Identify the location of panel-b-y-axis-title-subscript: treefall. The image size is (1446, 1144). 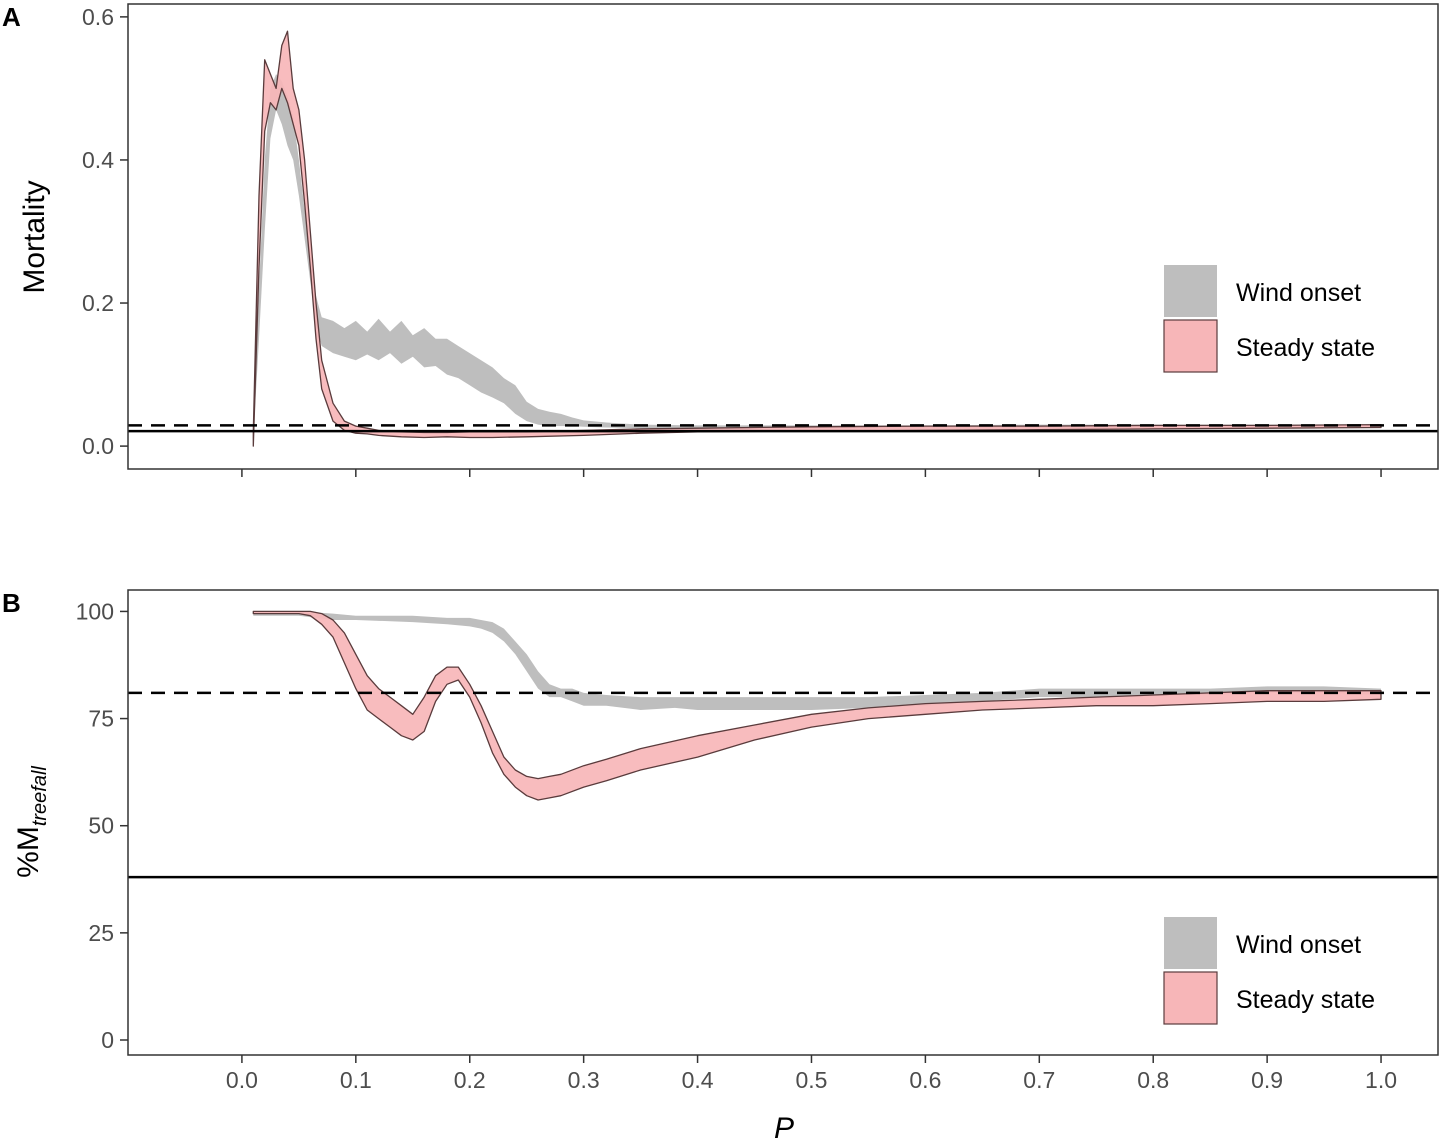
(40, 796).